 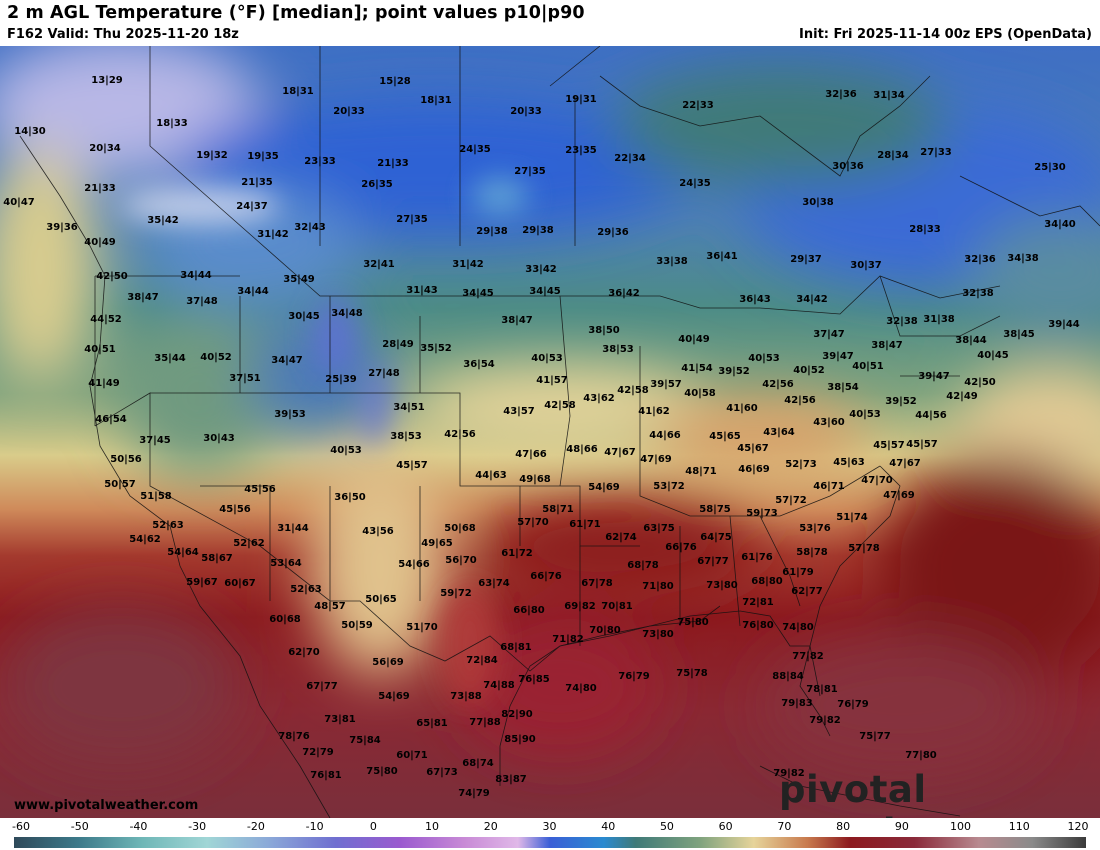 What do you see at coordinates (516, 647) in the screenshot?
I see `point-value-label: 68|81` at bounding box center [516, 647].